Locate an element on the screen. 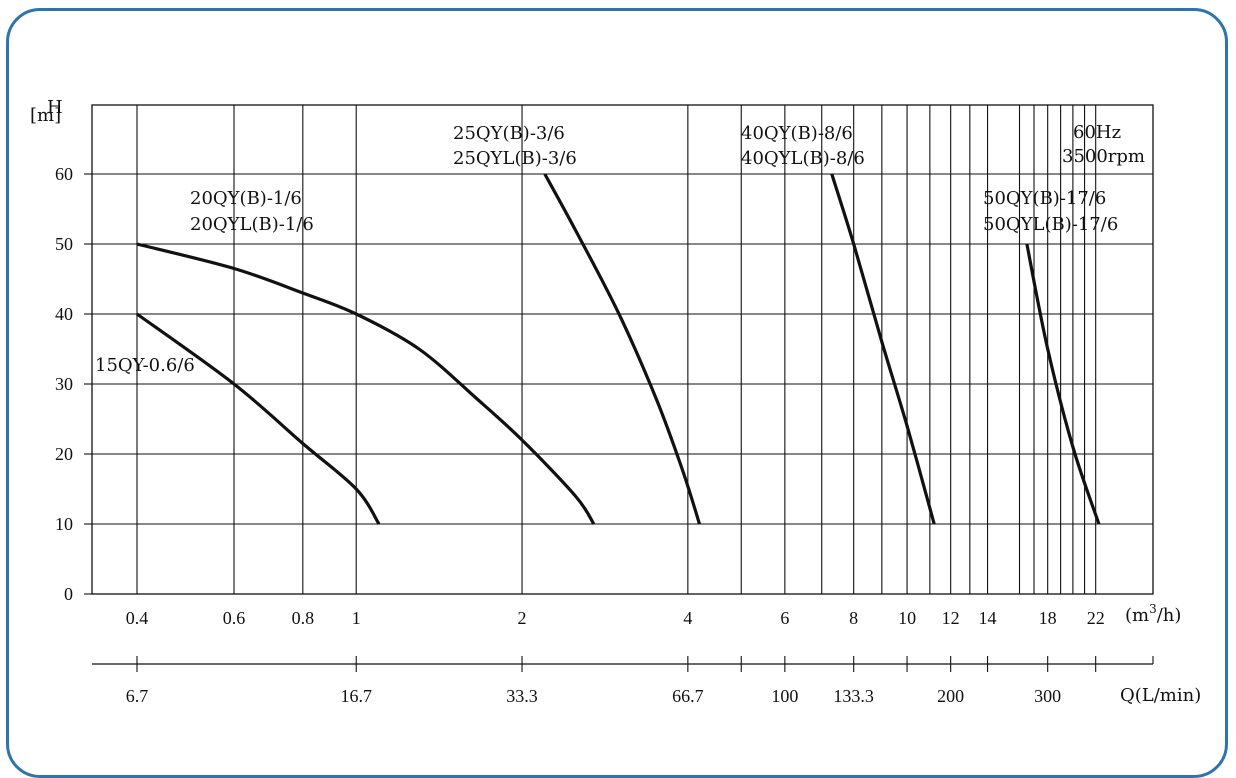 The height and width of the screenshot is (778, 1236). x-top-tick-label-6: 6 is located at coordinates (784, 618).